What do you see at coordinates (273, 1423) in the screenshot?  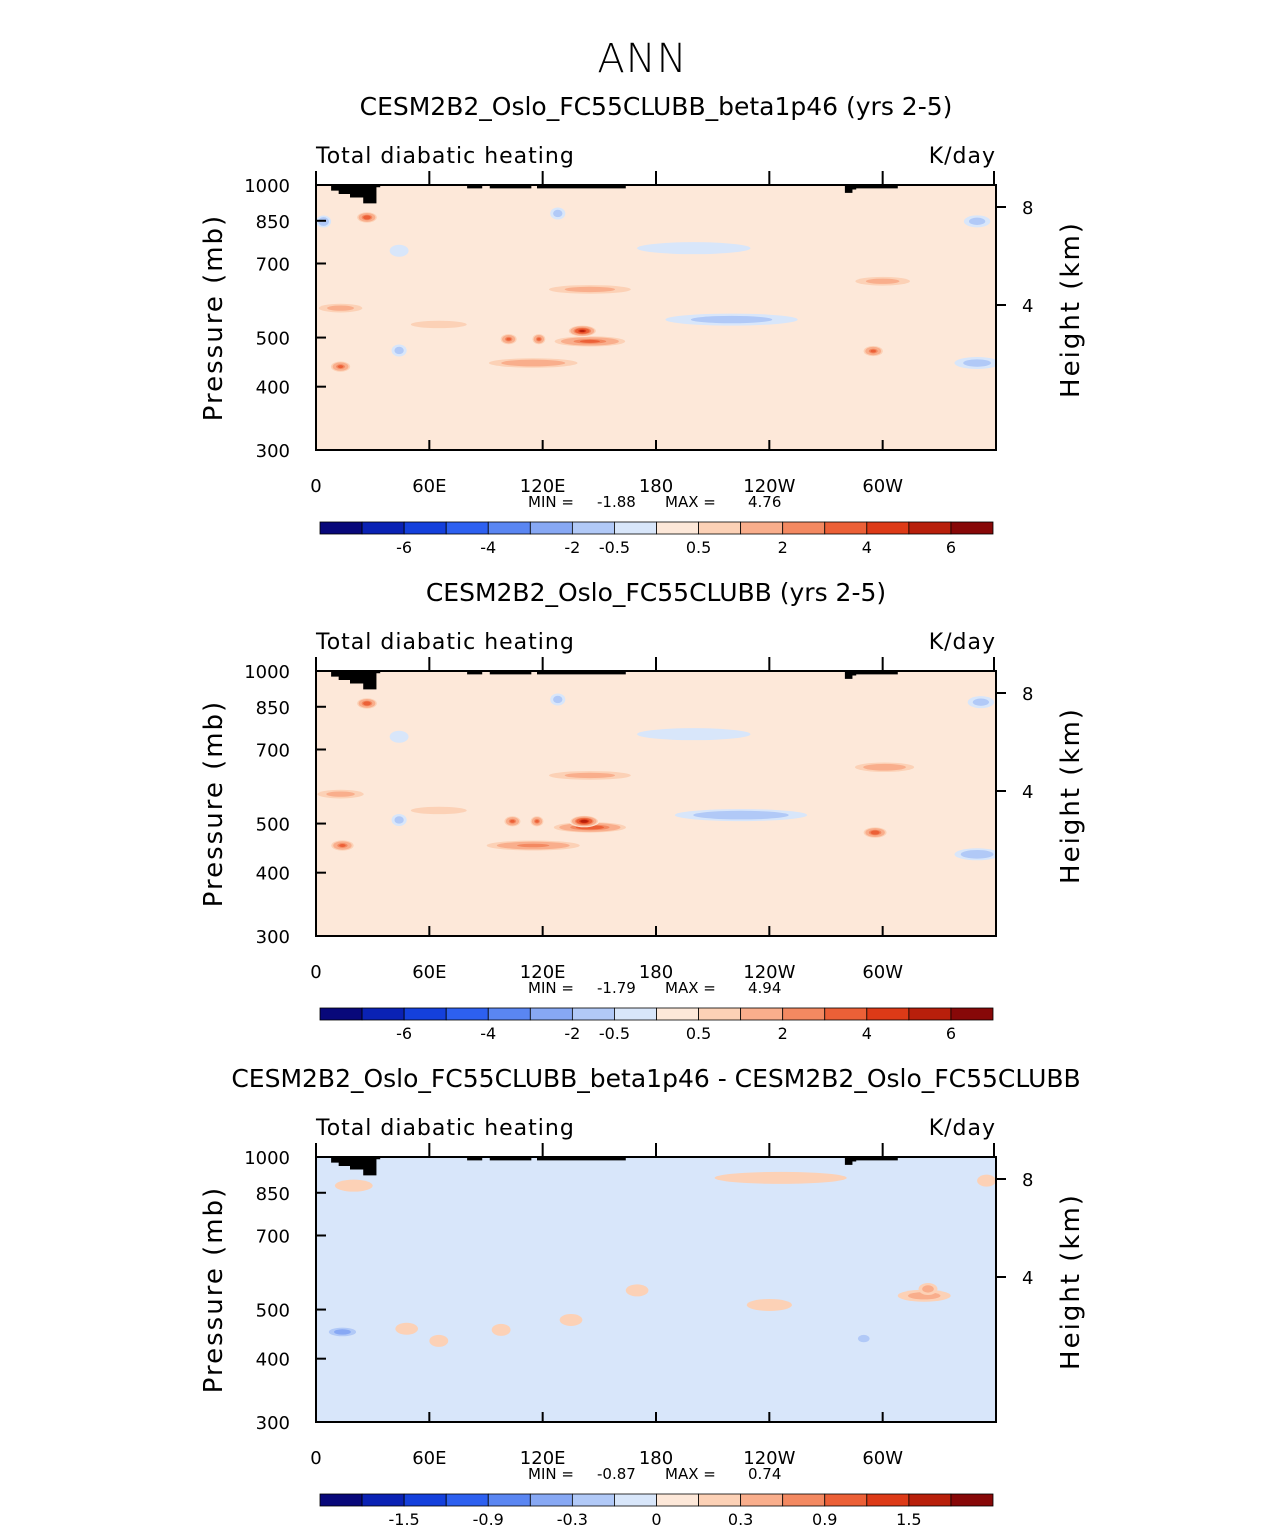 I see `y-tick-label: 300` at bounding box center [273, 1423].